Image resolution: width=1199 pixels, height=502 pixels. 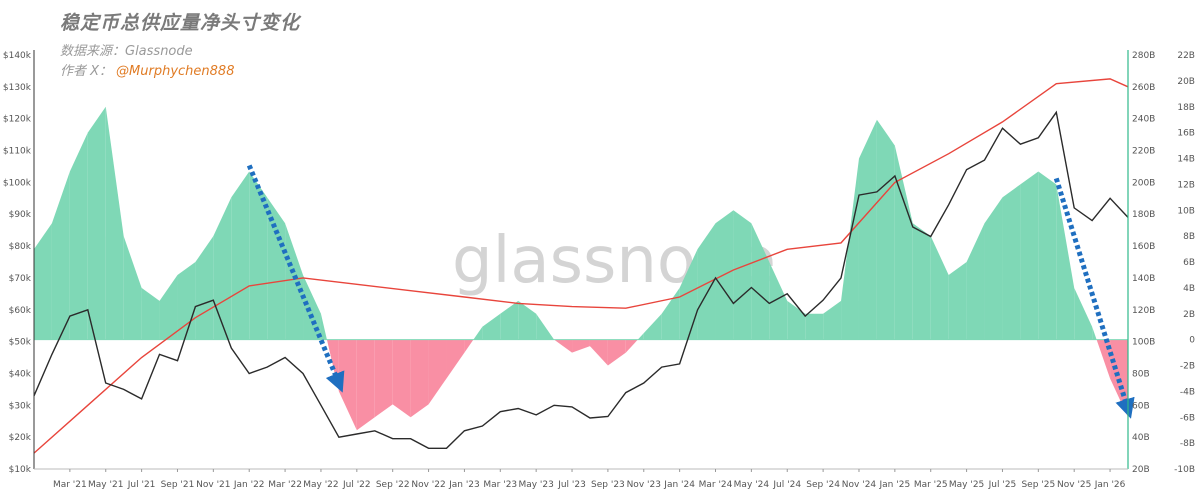 What do you see at coordinates (571, 485) in the screenshot?
I see `x-tick-label: Jul '23` at bounding box center [571, 485].